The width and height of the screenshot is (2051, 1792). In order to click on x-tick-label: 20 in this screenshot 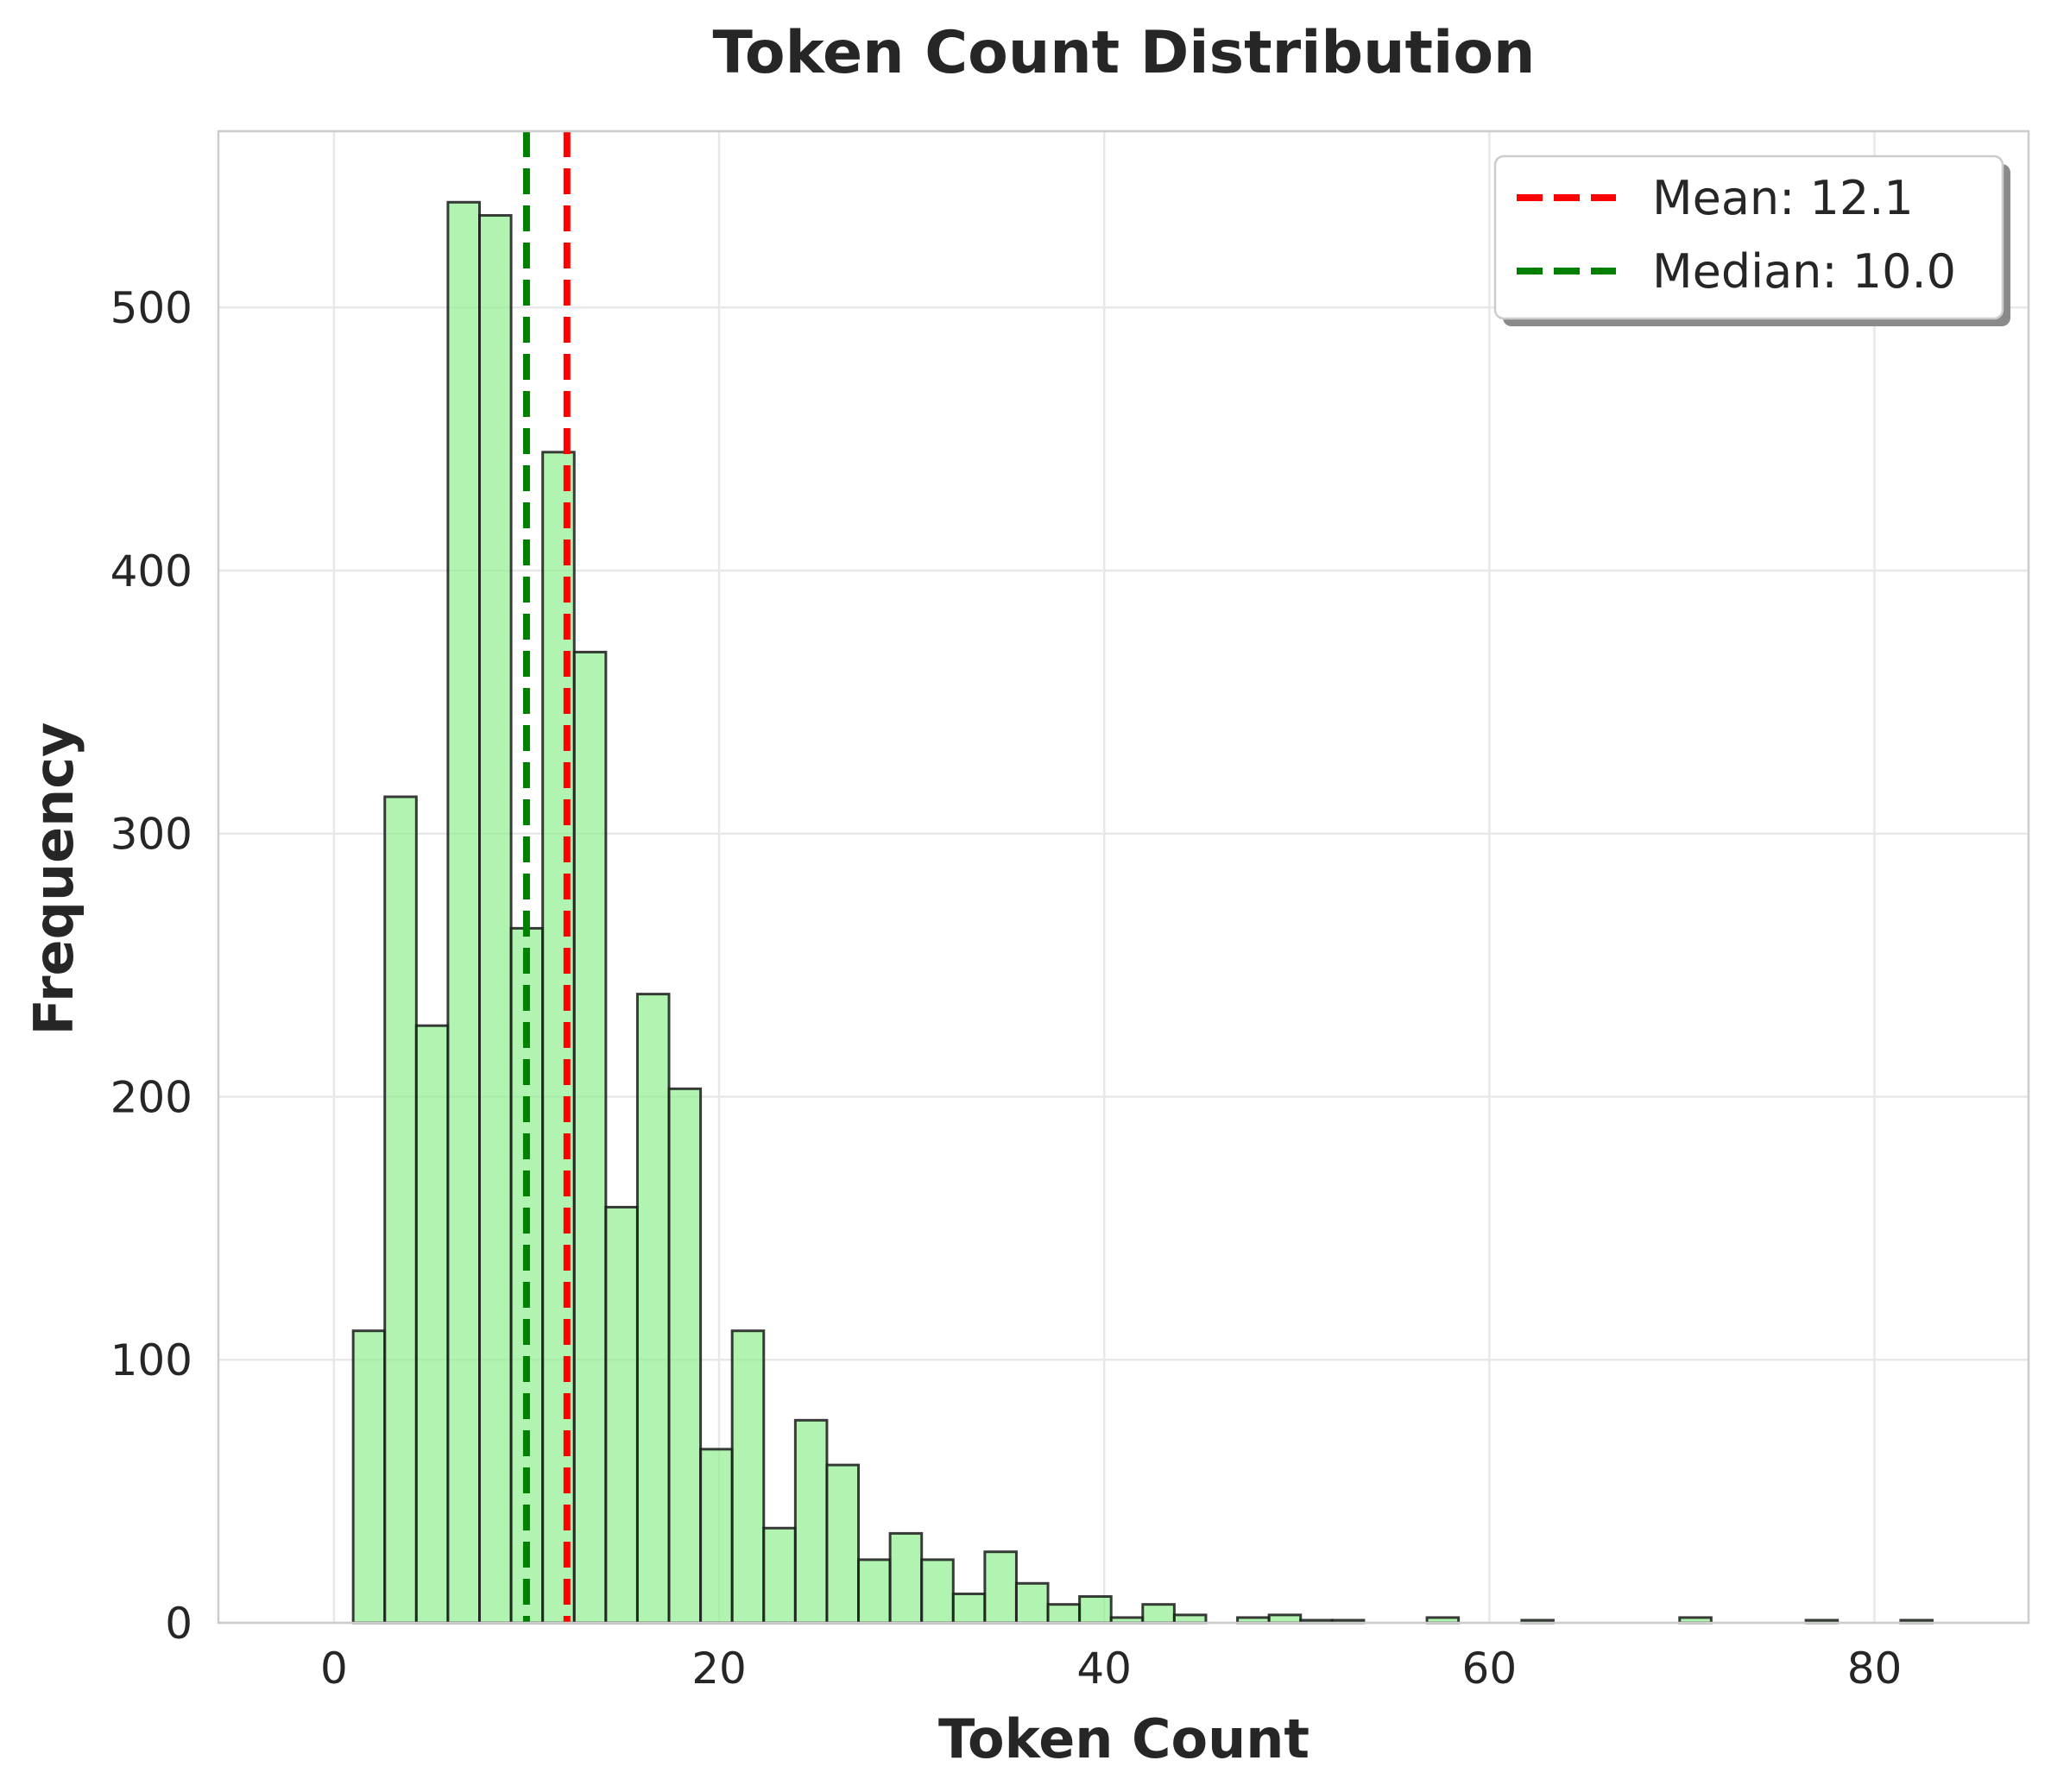, I will do `click(719, 1669)`.